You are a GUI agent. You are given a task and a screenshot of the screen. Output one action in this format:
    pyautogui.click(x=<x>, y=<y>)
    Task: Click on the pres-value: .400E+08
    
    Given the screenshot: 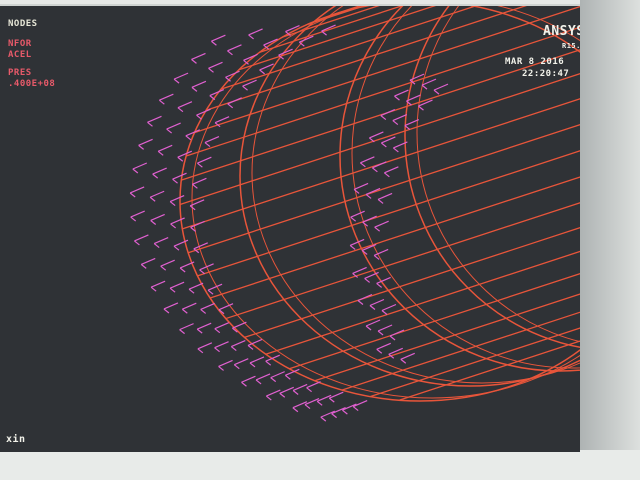 What is the action you would take?
    pyautogui.click(x=32, y=84)
    